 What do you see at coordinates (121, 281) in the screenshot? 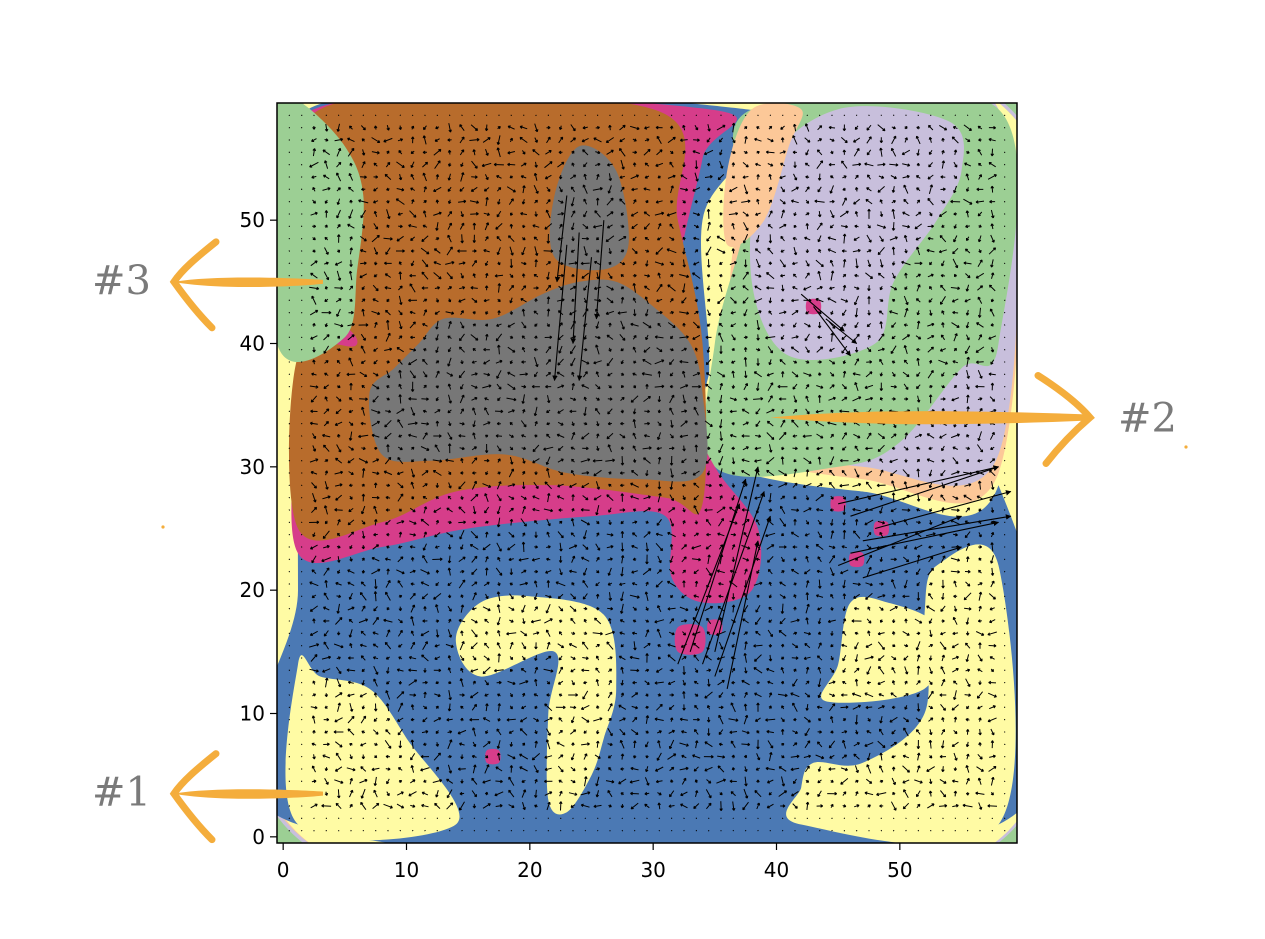
I see `annotation-label: #3` at bounding box center [121, 281].